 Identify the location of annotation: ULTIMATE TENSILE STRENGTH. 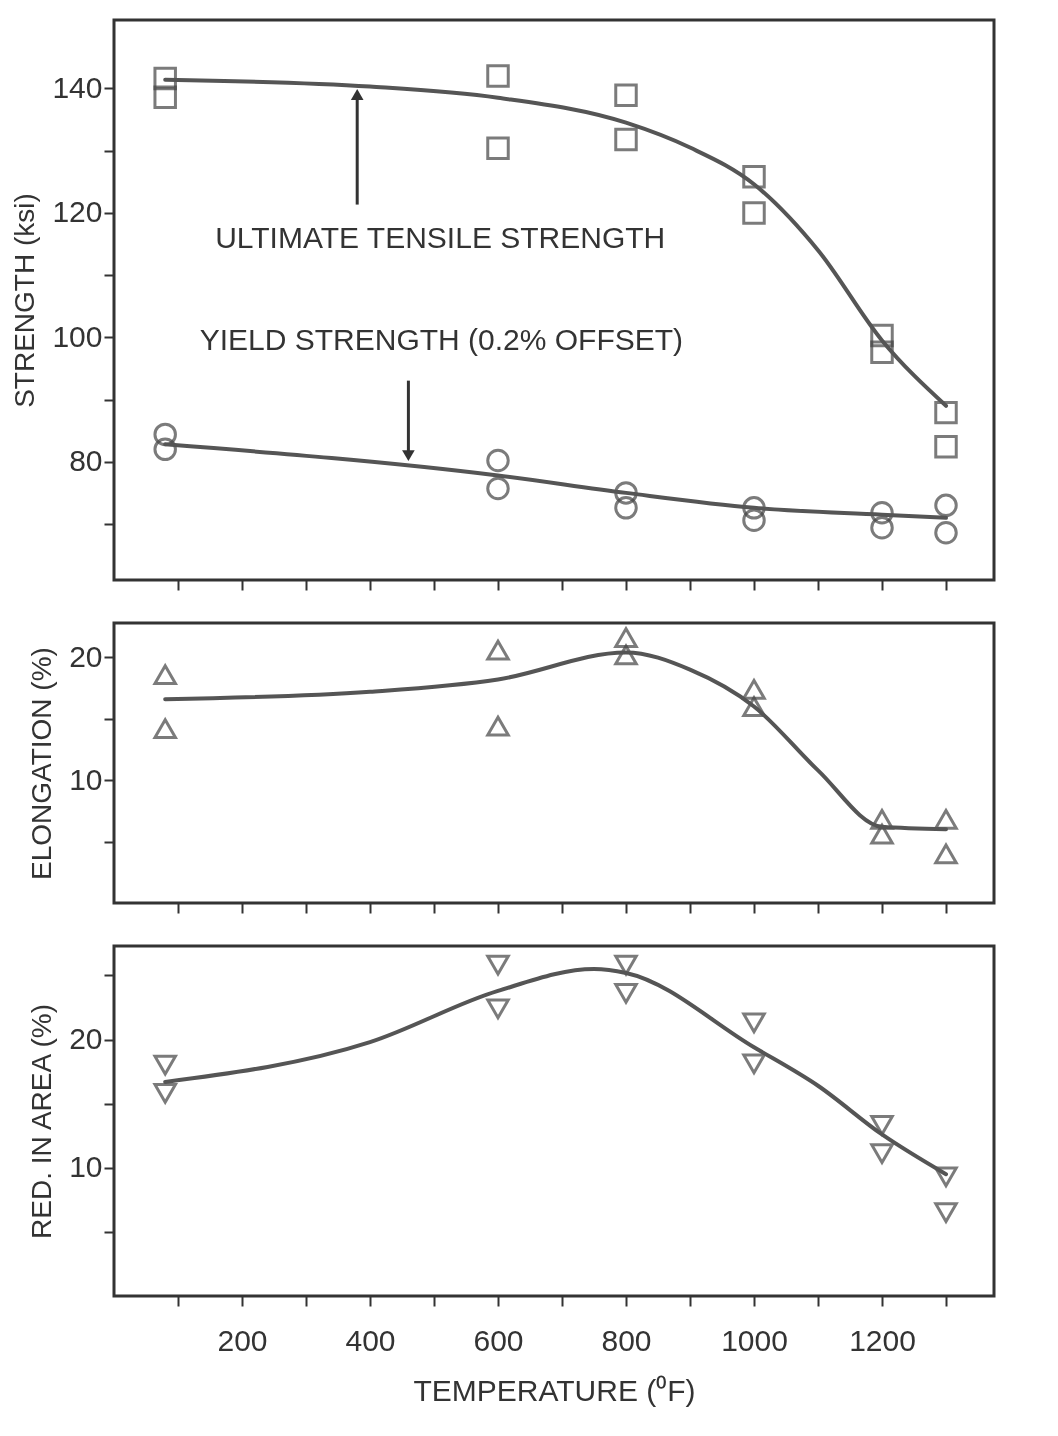
(440, 237).